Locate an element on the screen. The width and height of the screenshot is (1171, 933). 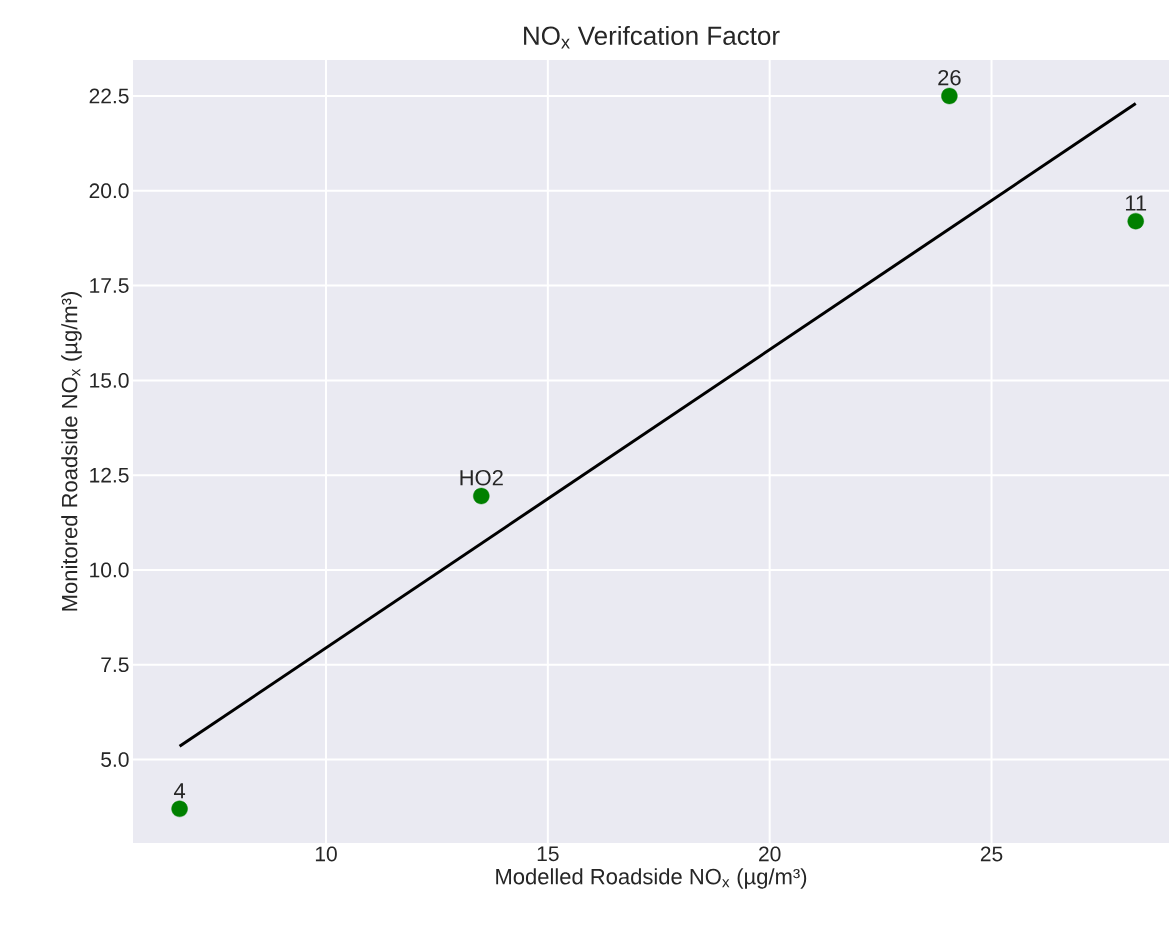
y-tick-label: 12.5 is located at coordinates (109, 475).